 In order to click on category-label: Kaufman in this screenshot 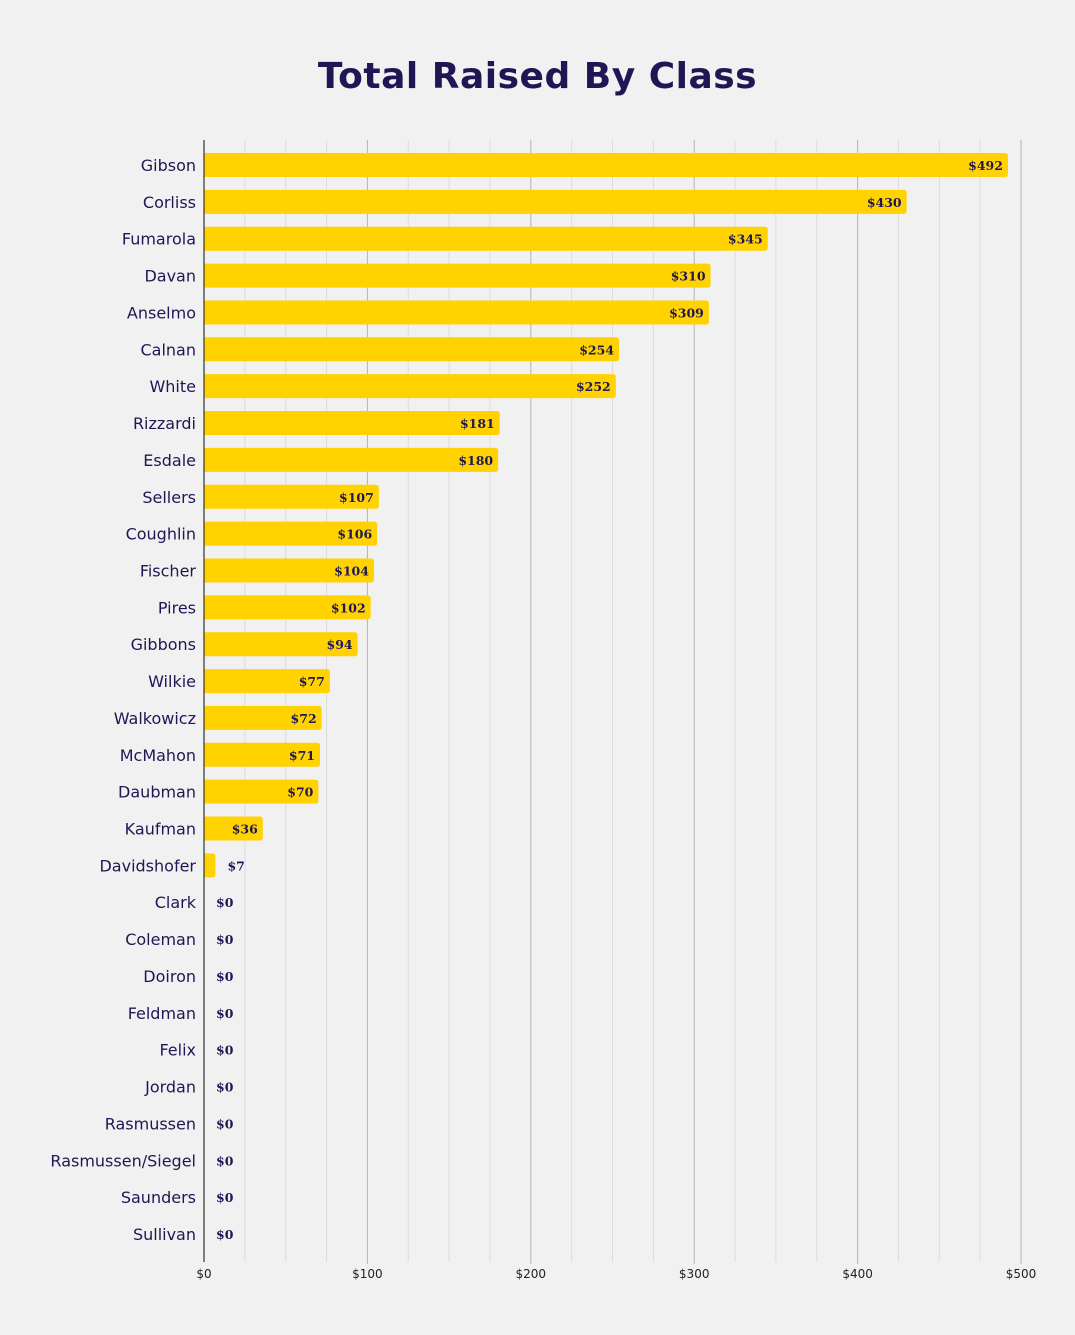, I will do `click(160, 829)`.